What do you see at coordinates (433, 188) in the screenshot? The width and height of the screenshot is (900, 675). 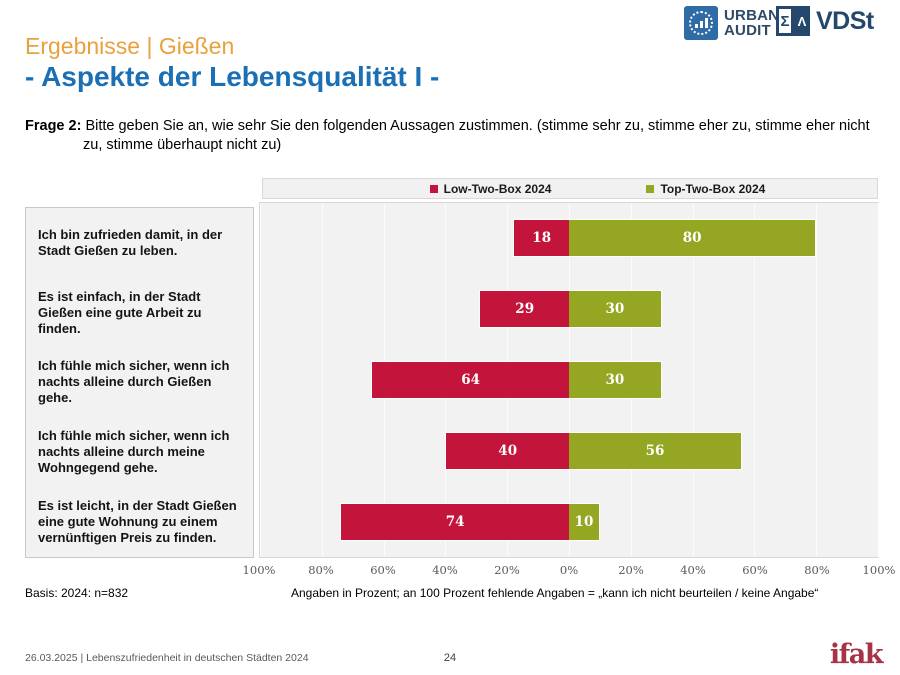 I see `legend-marker-red` at bounding box center [433, 188].